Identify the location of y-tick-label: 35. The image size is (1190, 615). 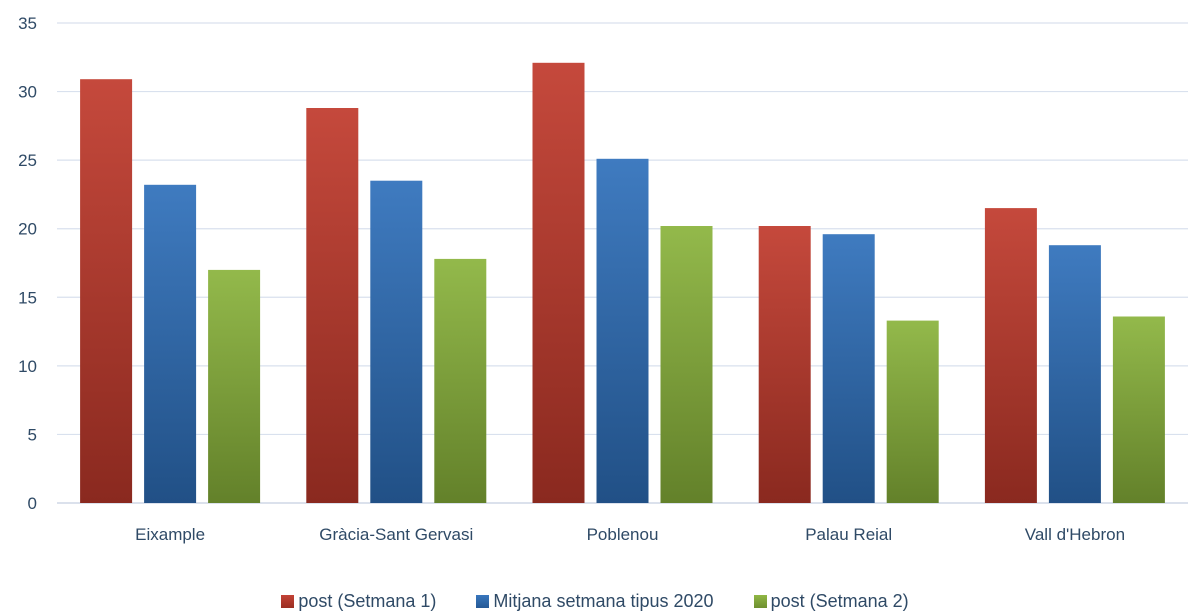
(27, 23).